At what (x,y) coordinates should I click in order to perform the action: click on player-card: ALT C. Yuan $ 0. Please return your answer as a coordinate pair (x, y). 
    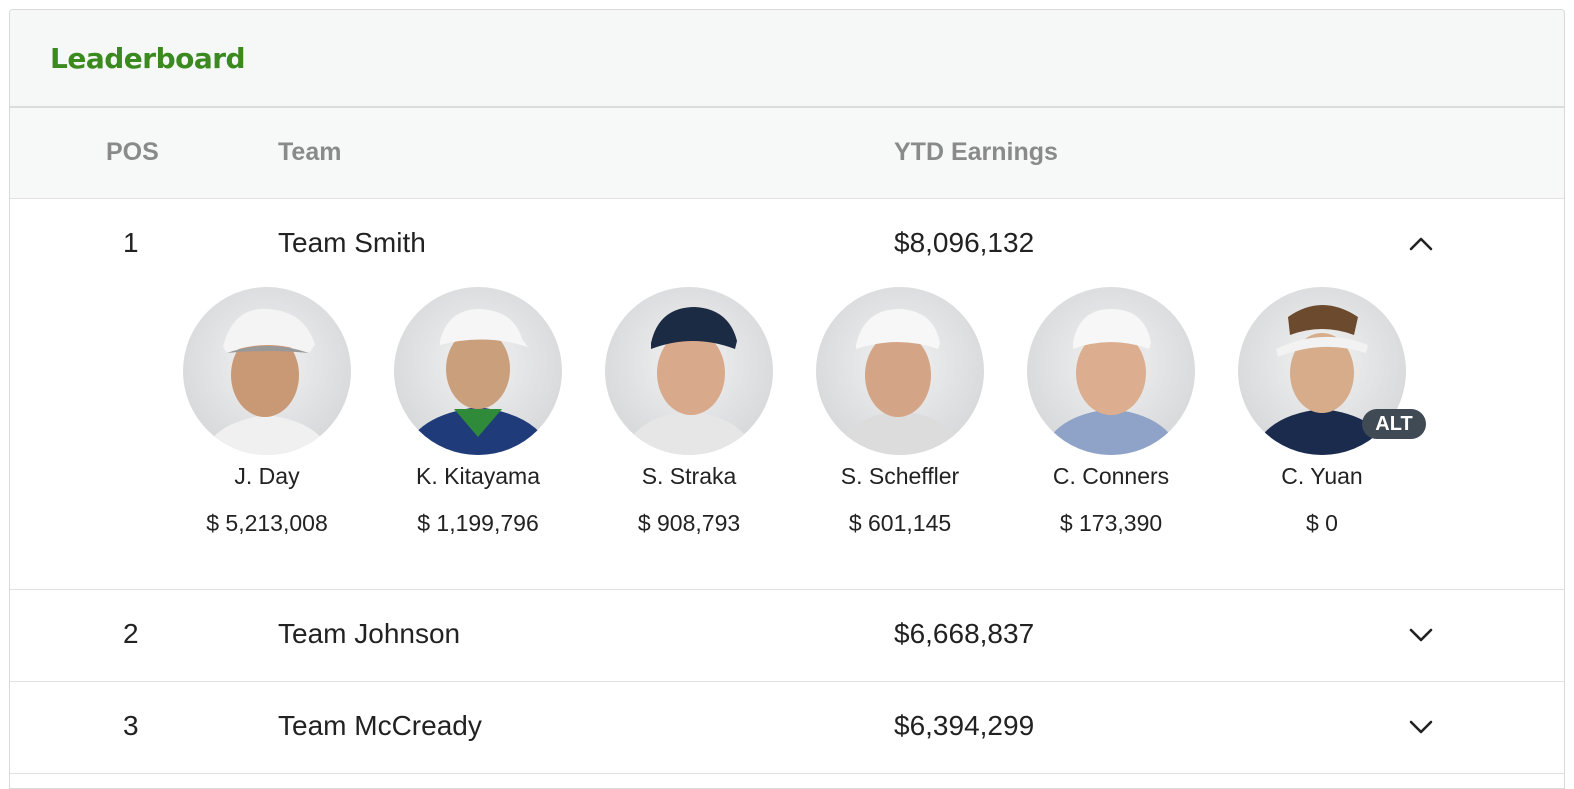
    Looking at the image, I should click on (1322, 409).